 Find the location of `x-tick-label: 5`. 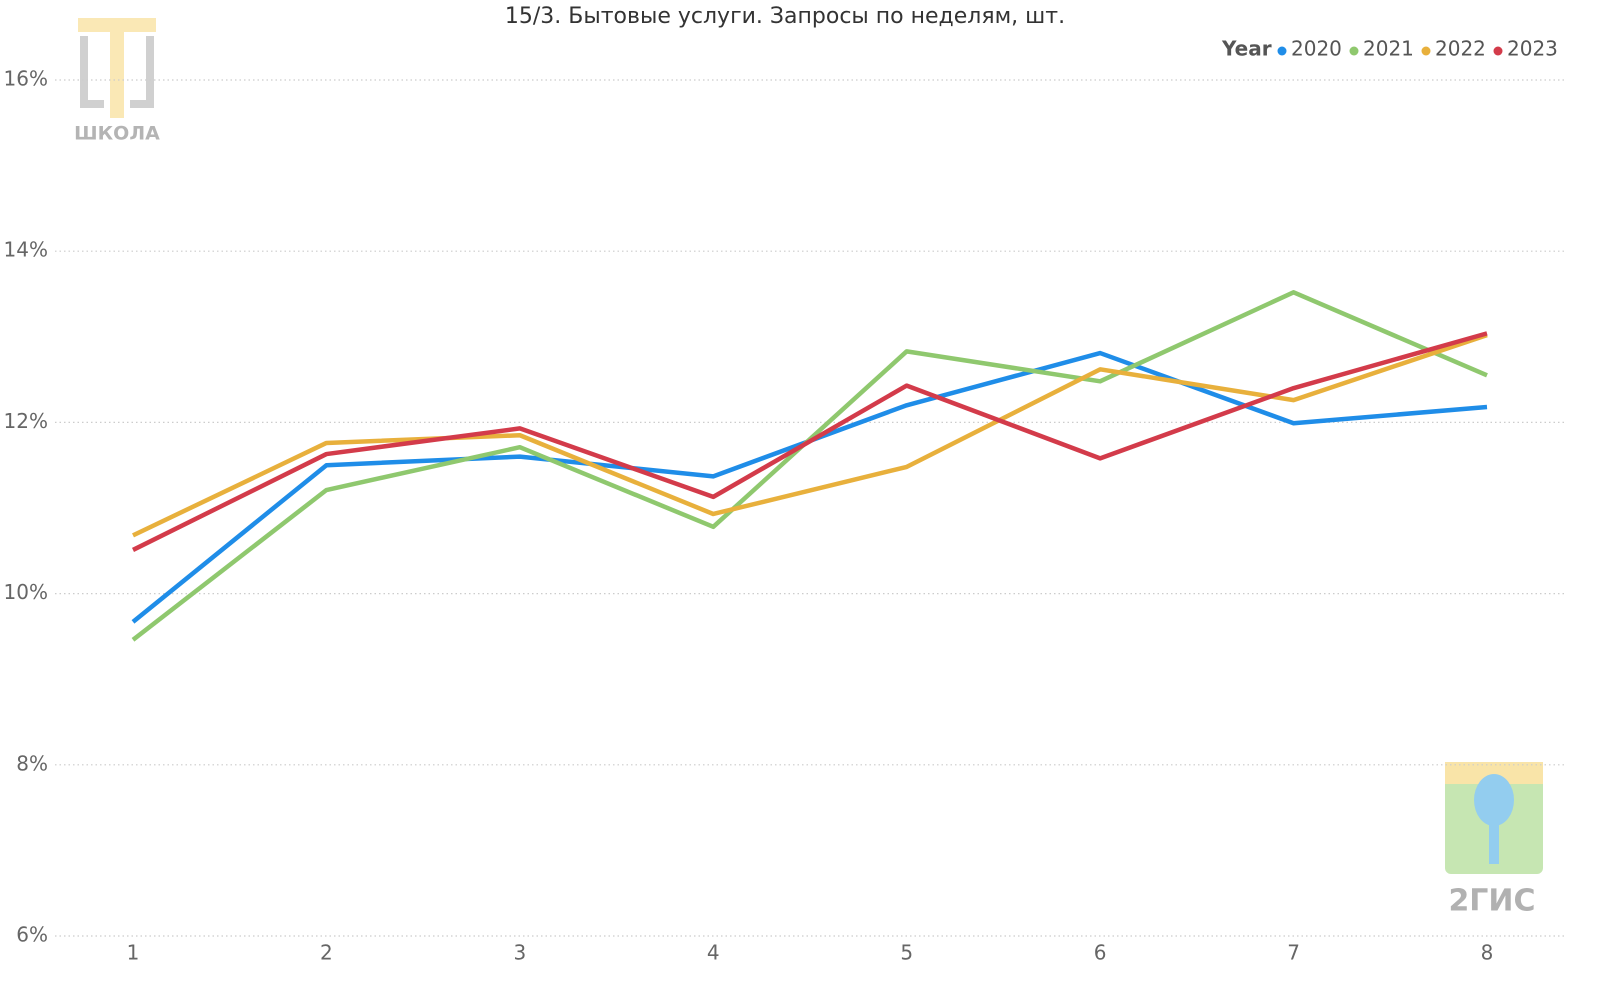

x-tick-label: 5 is located at coordinates (906, 953).